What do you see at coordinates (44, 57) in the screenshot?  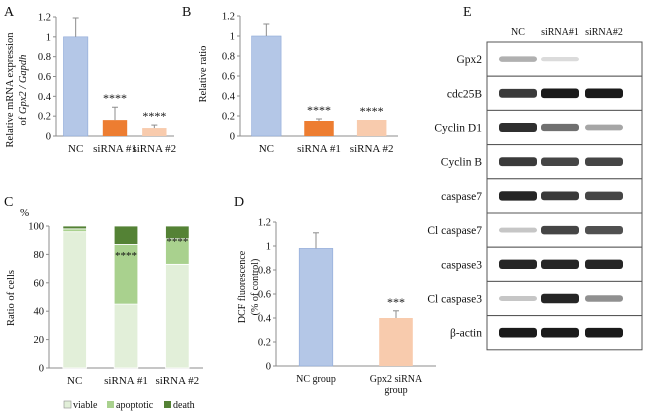 I see `chart-a-ytick-label: 0.8` at bounding box center [44, 57].